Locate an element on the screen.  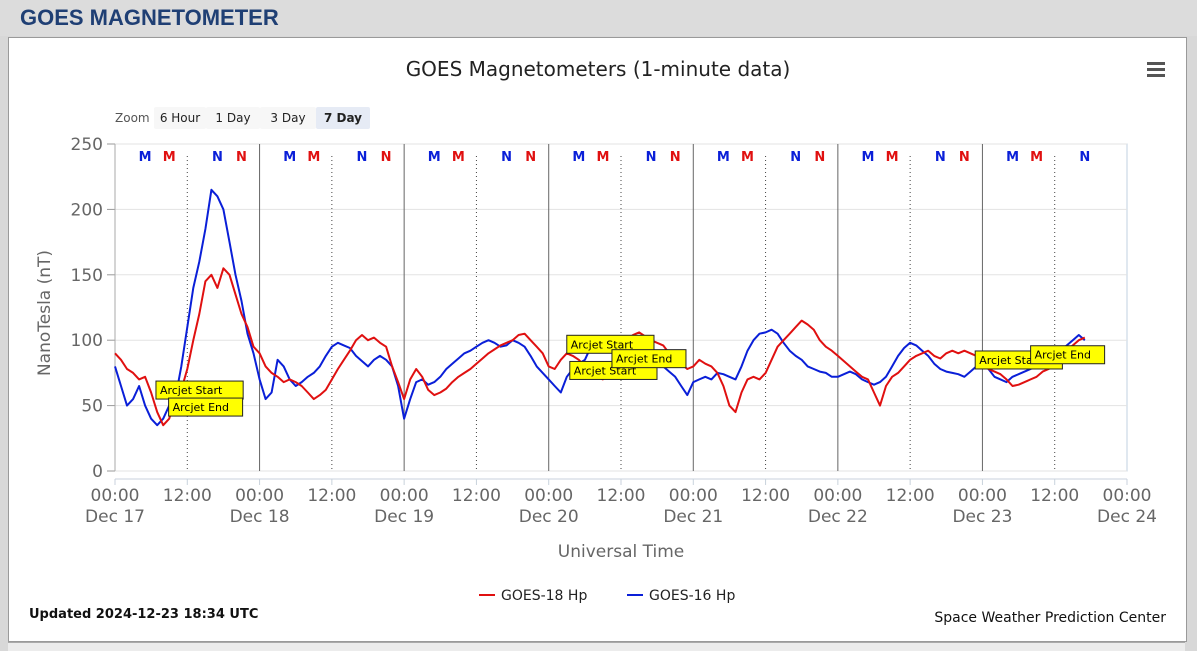
chart-menu-icon is located at coordinates (1156, 69).